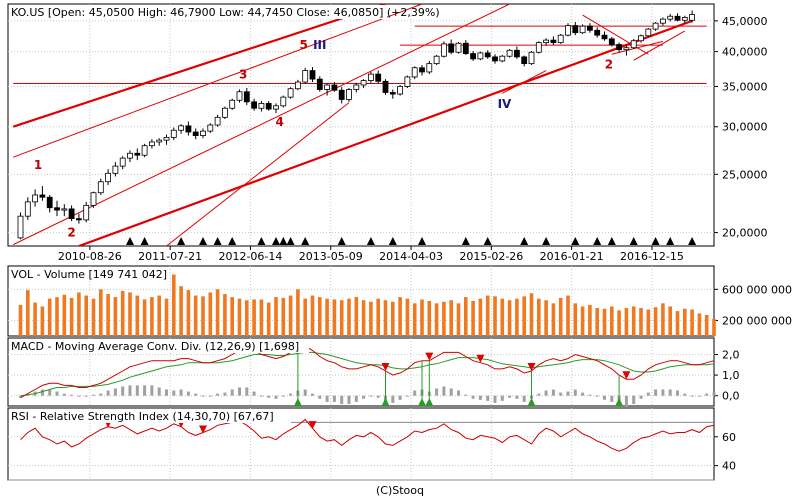 Image resolution: width=800 pixels, height=500 pixels. Describe the element at coordinates (757, 289) in the screenshot. I see `volume-axis-tick-label: 600 000 000` at that location.